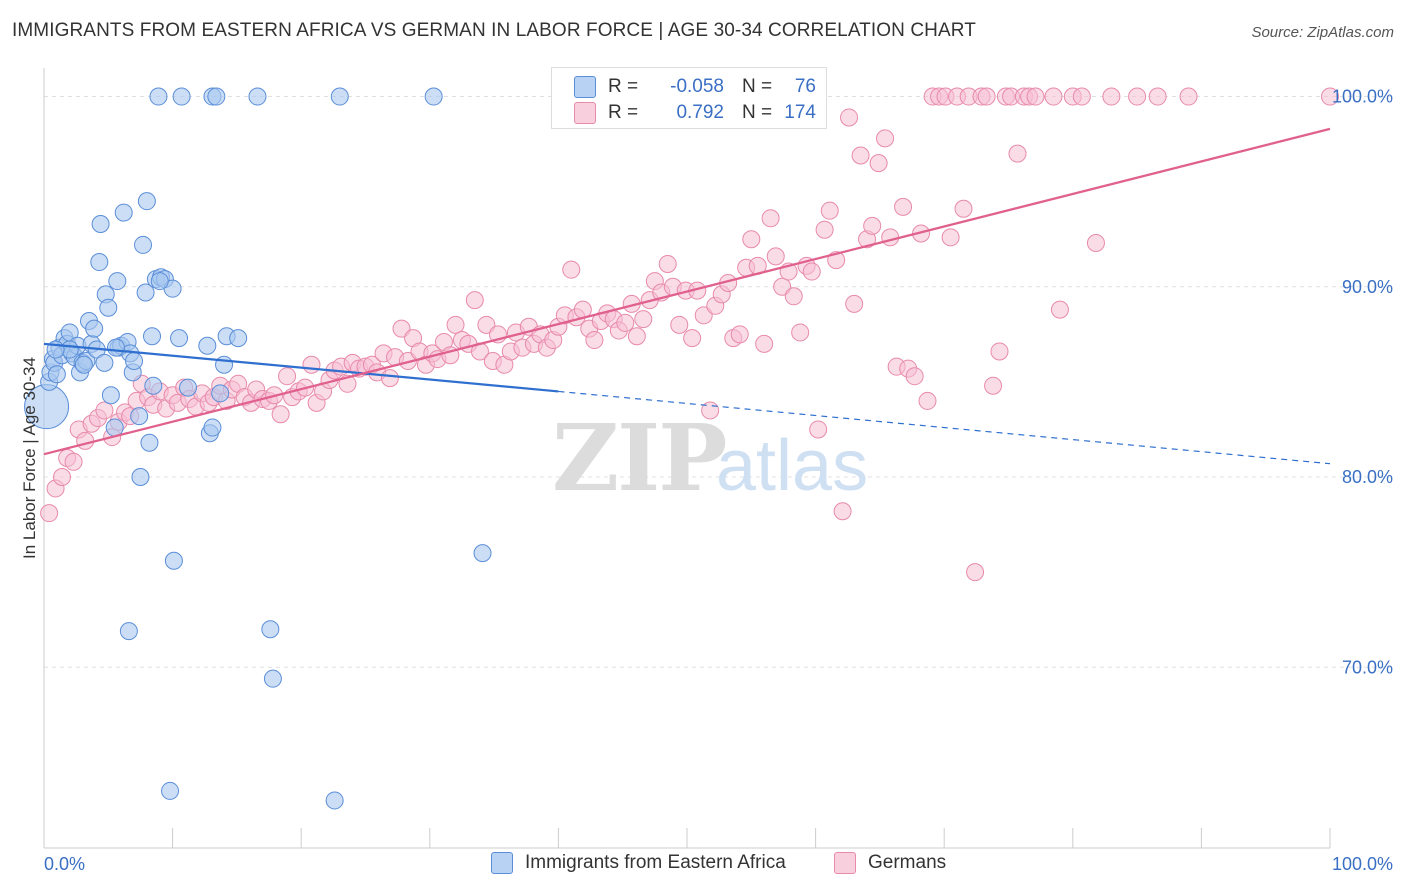 The height and width of the screenshot is (892, 1406). I want to click on legend-item-germans: Germans, so click(890, 863).